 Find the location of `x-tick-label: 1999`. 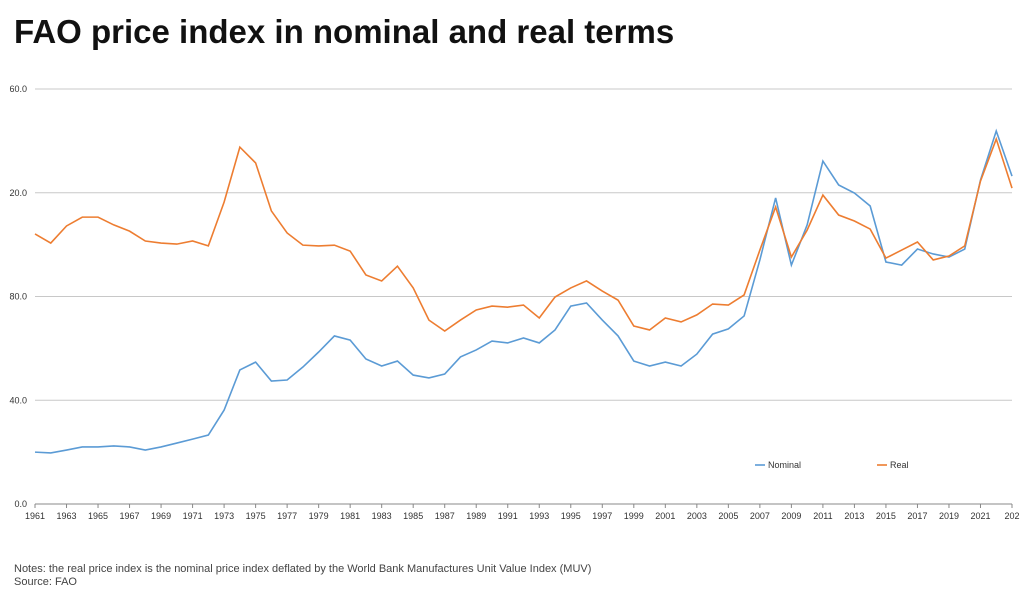

x-tick-label: 1999 is located at coordinates (634, 516).